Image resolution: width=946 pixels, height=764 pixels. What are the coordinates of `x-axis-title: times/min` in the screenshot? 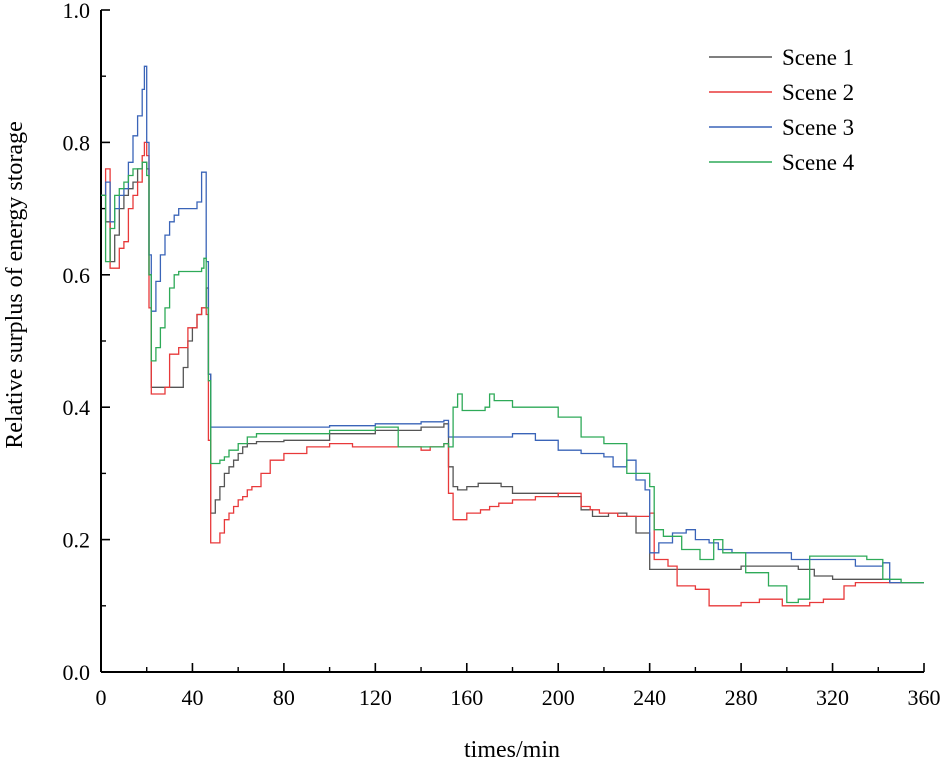 It's located at (512, 750).